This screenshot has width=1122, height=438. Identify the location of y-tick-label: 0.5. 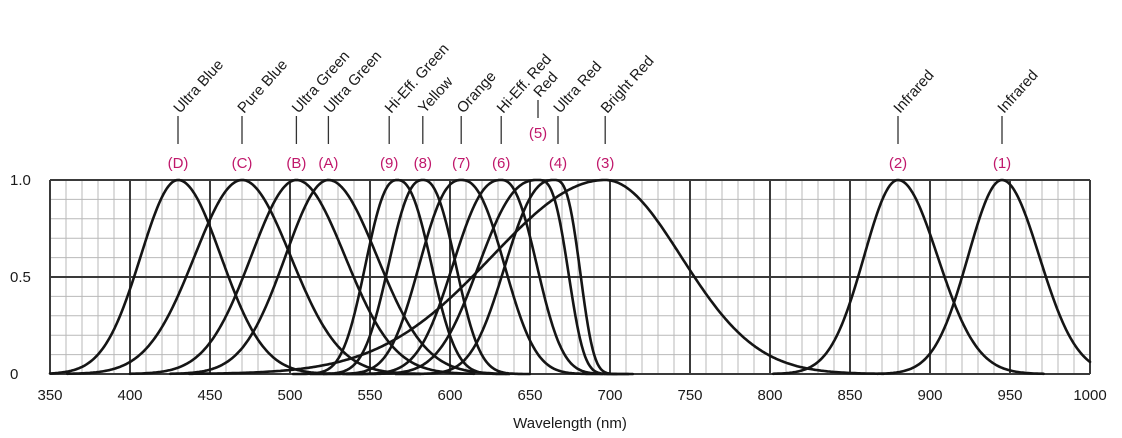
(20, 277).